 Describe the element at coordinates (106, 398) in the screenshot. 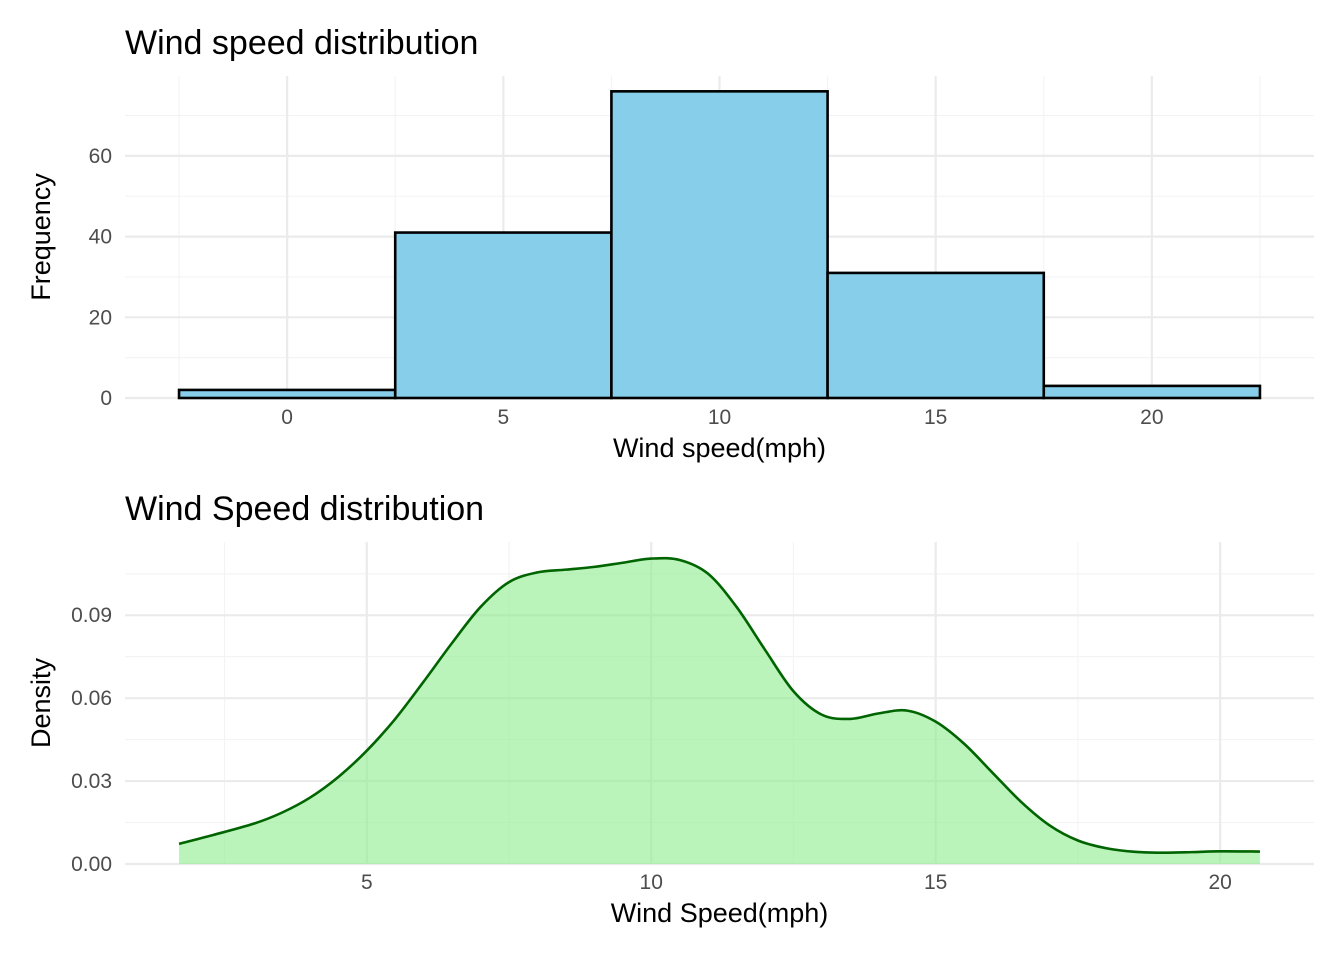

I see `y-tick-label: 0` at that location.